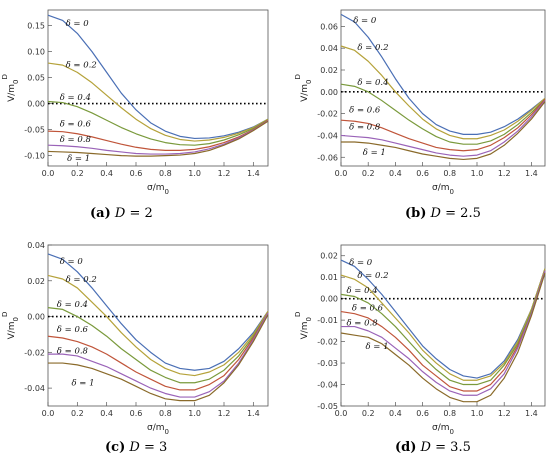 The height and width of the screenshot is (466, 550). I want to click on curve-label-a-4: δ = 0.8, so click(76, 140).